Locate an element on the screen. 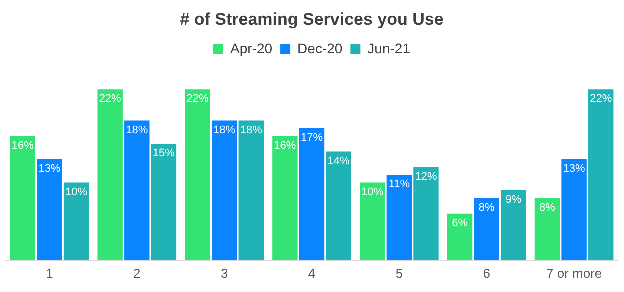 This screenshot has height=292, width=624. x-tick-label: 4 is located at coordinates (312, 273).